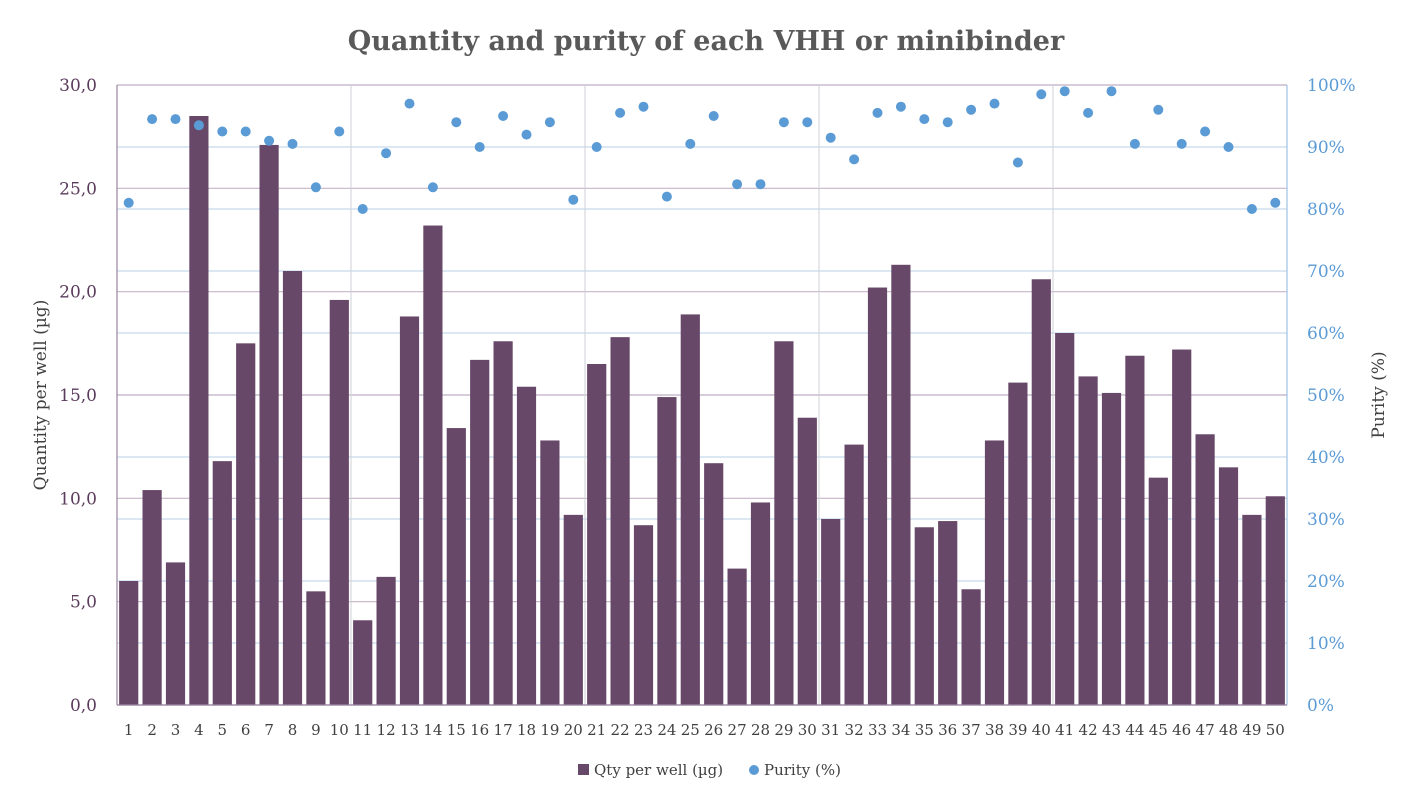 The width and height of the screenshot is (1412, 800). I want to click on x-tick-label-15: 15, so click(456, 730).